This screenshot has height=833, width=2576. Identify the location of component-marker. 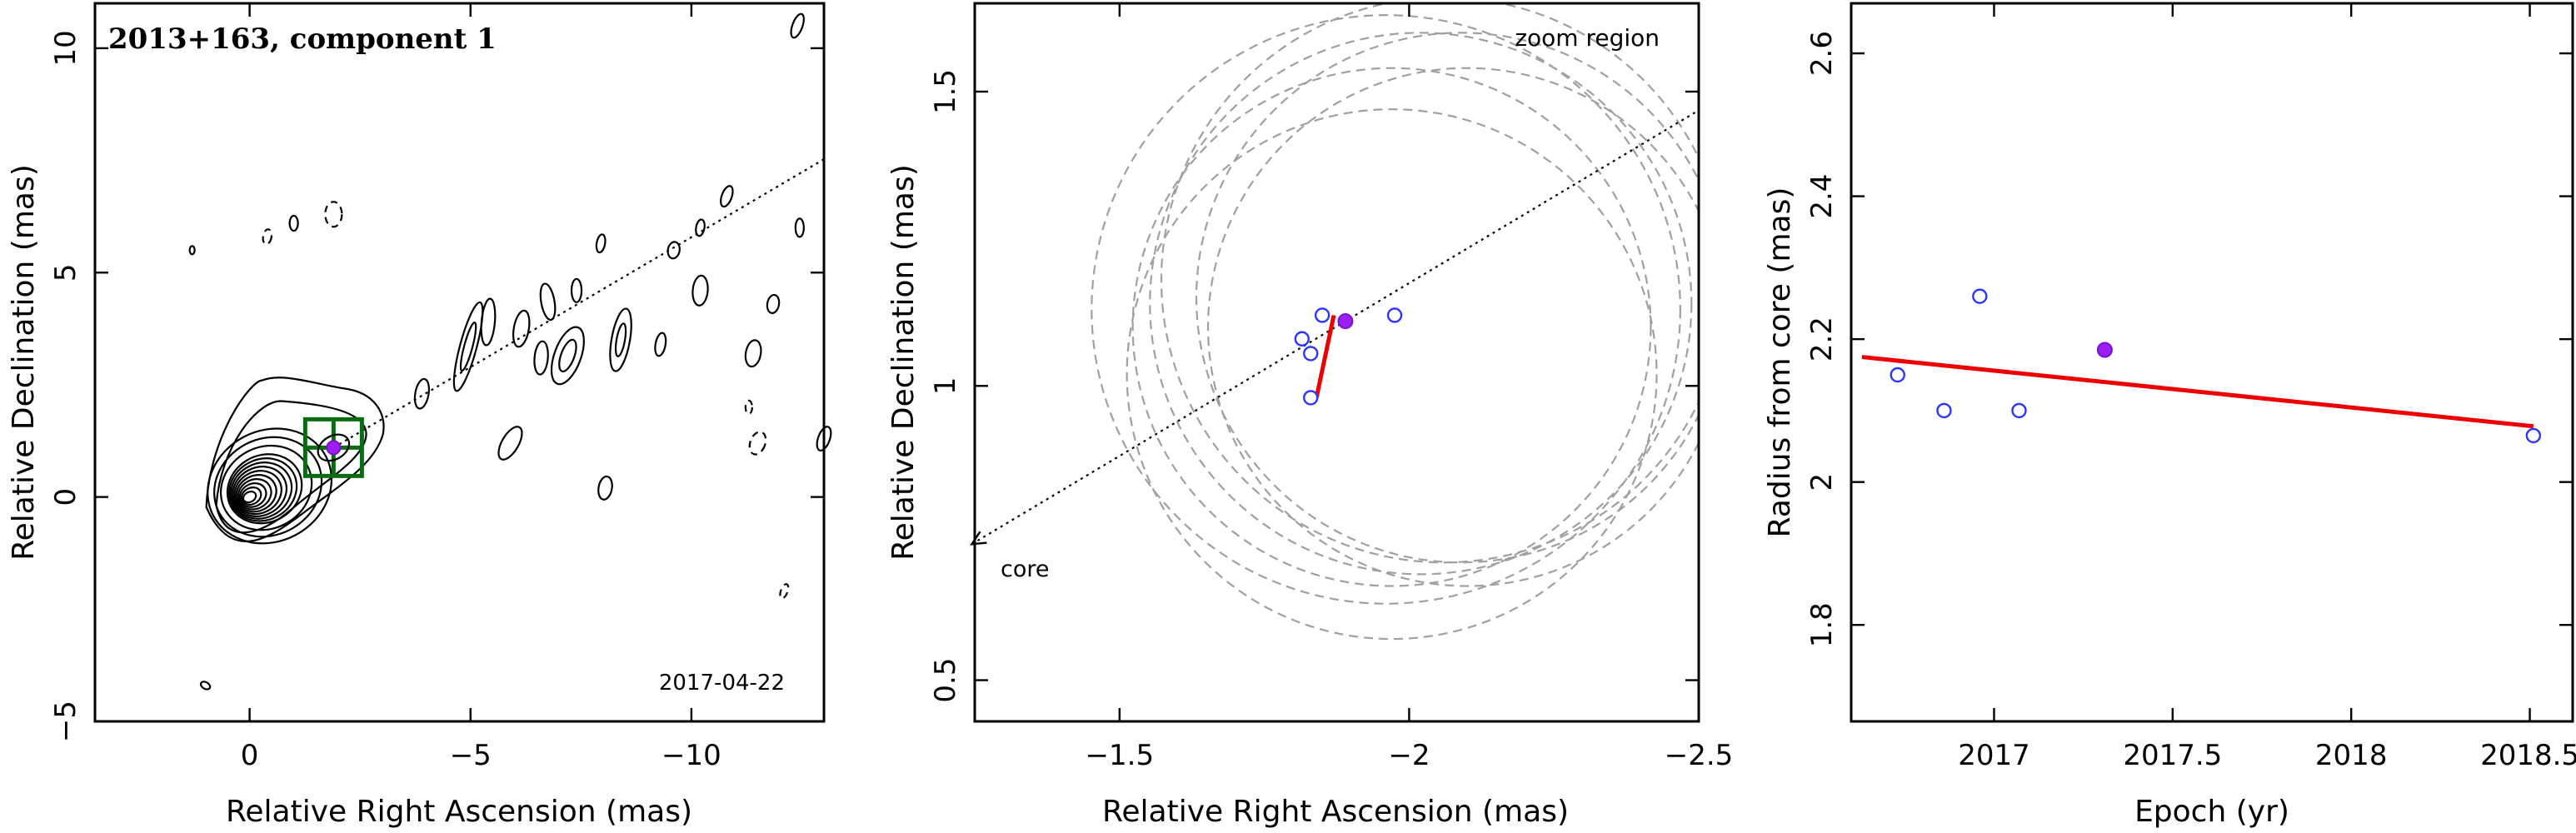
(333, 447).